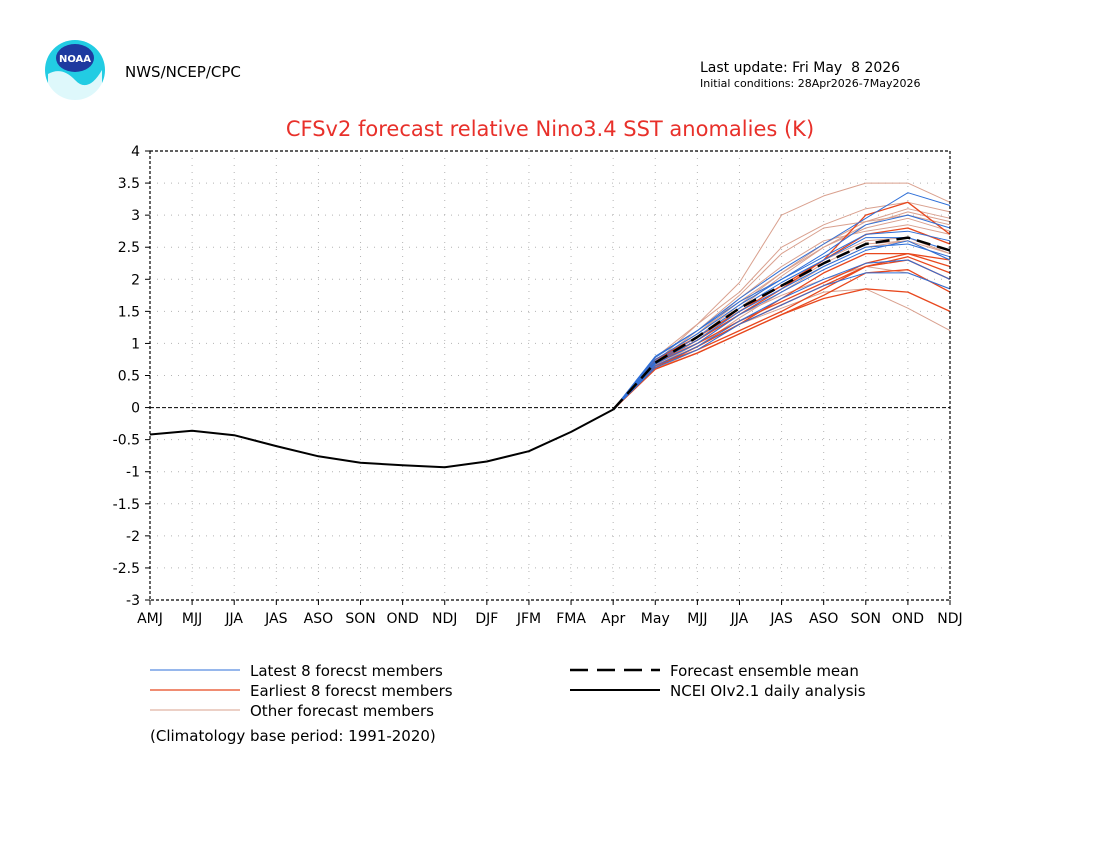 Image resolution: width=1100 pixels, height=854 pixels. What do you see at coordinates (126, 569) in the screenshot?
I see `y-tick-label: -2.5` at bounding box center [126, 569].